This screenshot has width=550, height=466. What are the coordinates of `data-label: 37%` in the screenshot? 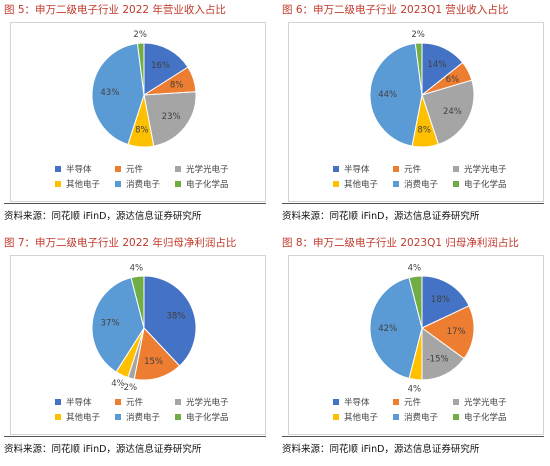 It's located at (110, 324).